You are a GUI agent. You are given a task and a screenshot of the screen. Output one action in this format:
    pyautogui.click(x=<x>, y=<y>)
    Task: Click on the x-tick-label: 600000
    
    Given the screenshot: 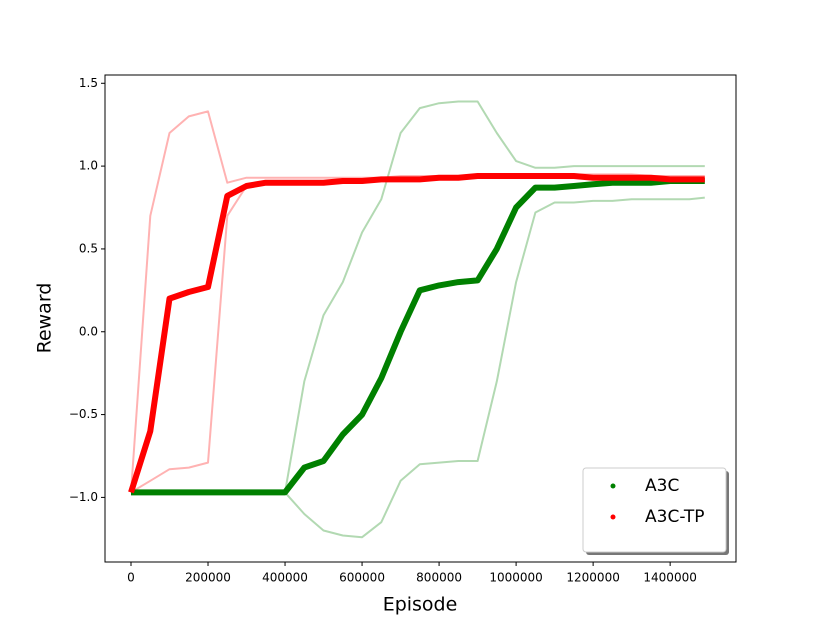 What is the action you would take?
    pyautogui.click(x=362, y=578)
    